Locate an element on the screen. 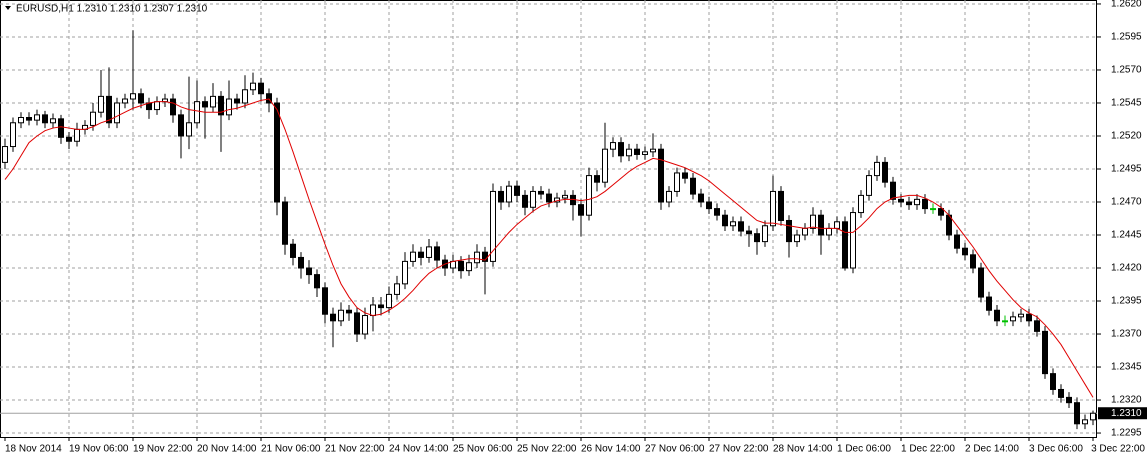 The width and height of the screenshot is (1147, 460). x-tick-label: 25 Nov 22:00 is located at coordinates (547, 449).